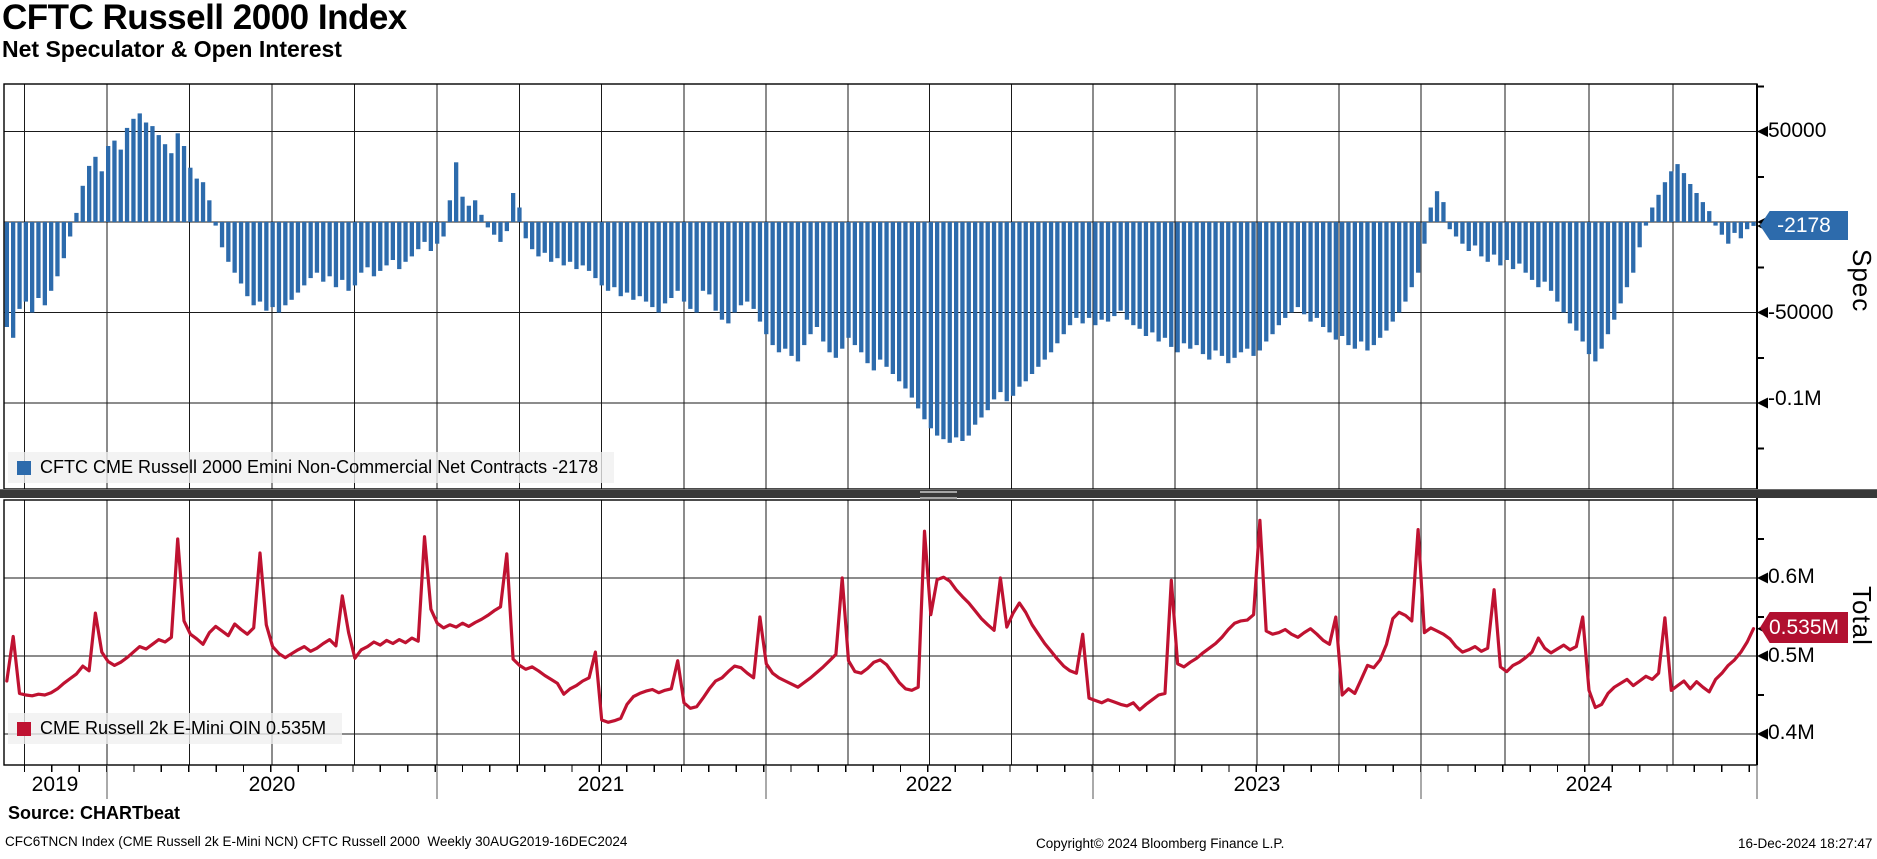 This screenshot has width=1877, height=859. I want to click on panel-divider-handle, so click(938, 495).